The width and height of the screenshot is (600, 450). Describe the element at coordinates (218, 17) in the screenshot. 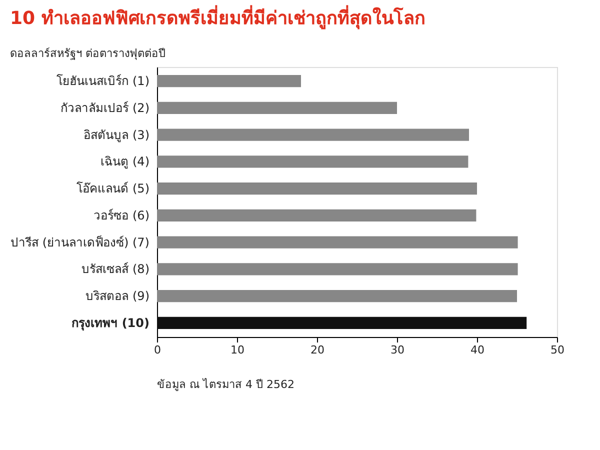

I see `chart-title: 10 ทำเลออฟฟิศเกรดพรีเมี่ยมที่มีค่าเช่าถูกที่สุดในโลก` at that location.